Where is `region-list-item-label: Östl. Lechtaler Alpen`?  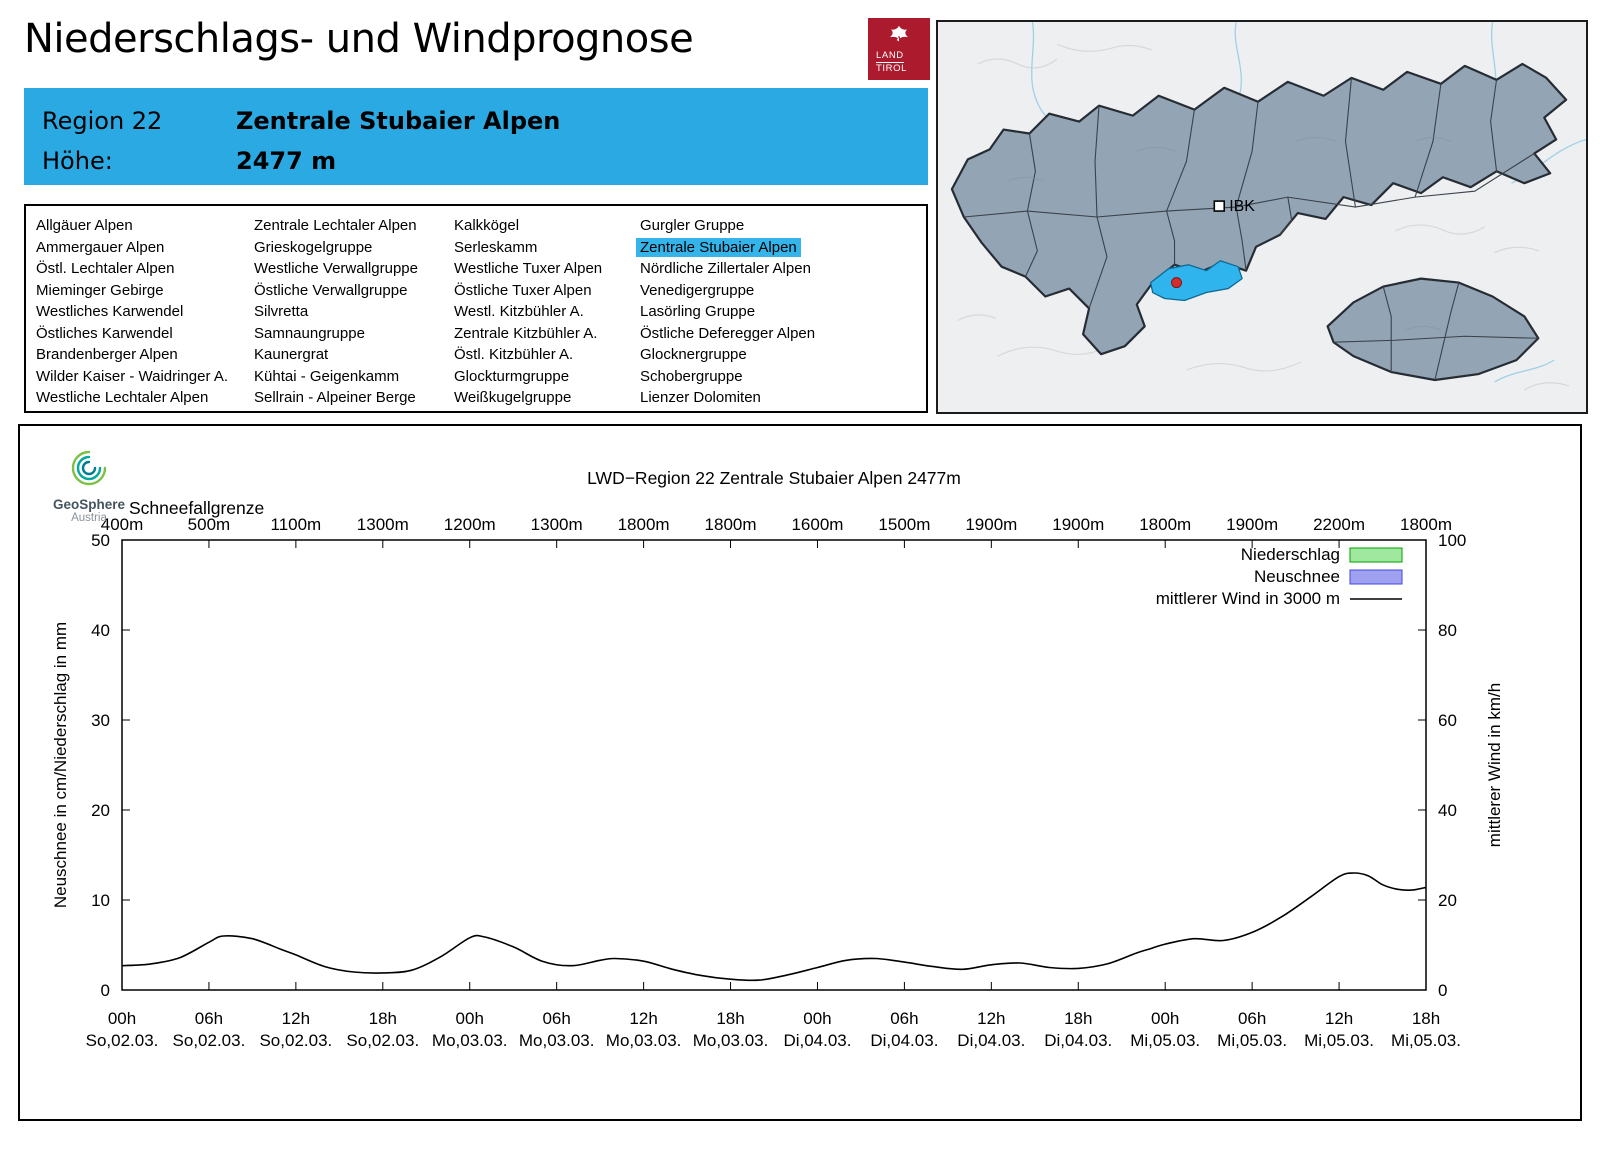 region-list-item-label: Östl. Lechtaler Alpen is located at coordinates (105, 268).